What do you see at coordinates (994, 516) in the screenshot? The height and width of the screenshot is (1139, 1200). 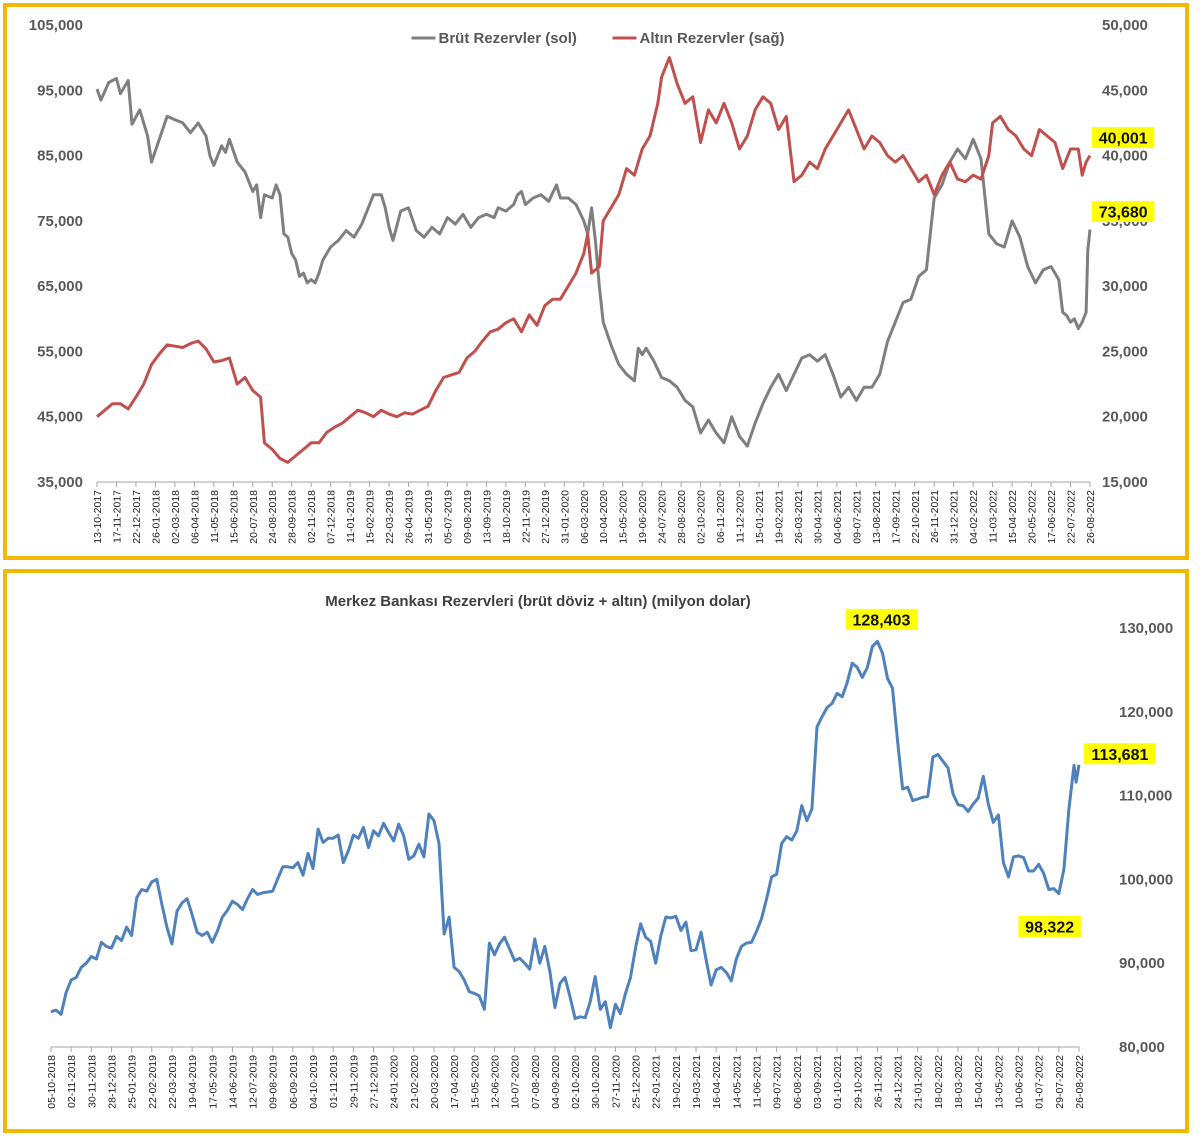 I see `x-tick-label: 11-03-2022` at bounding box center [994, 516].